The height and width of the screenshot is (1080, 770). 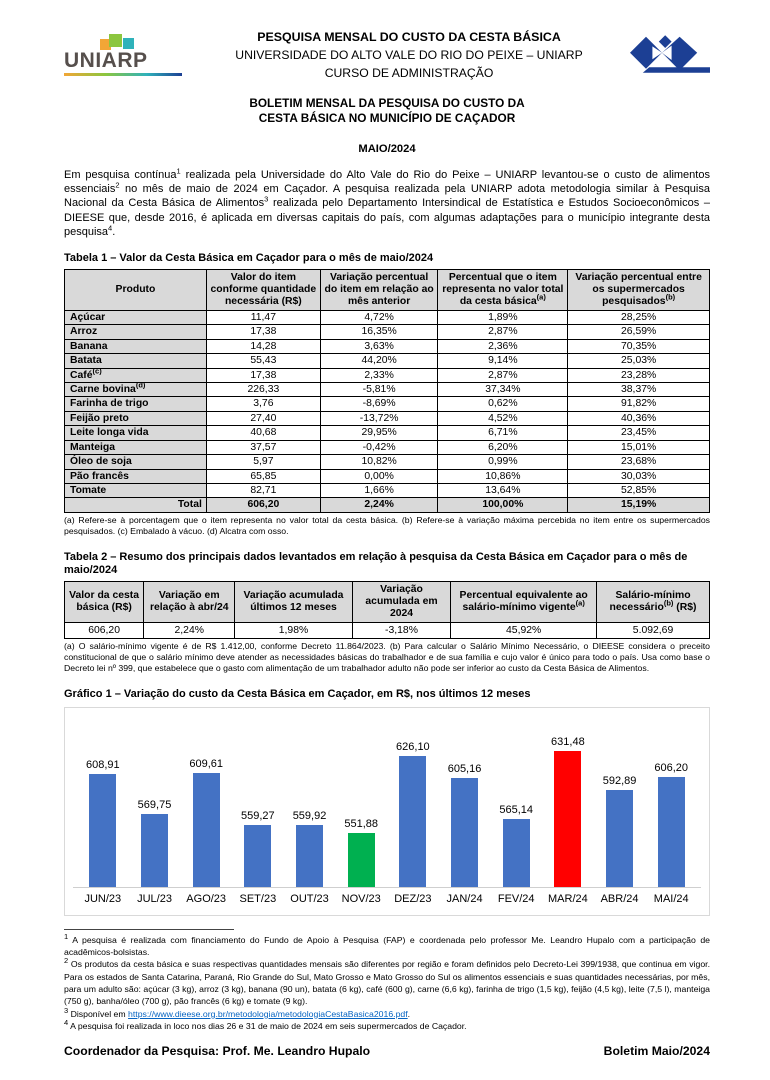 I want to click on table2-header-cell: Valor da cesta básica (R$), so click(x=104, y=602).